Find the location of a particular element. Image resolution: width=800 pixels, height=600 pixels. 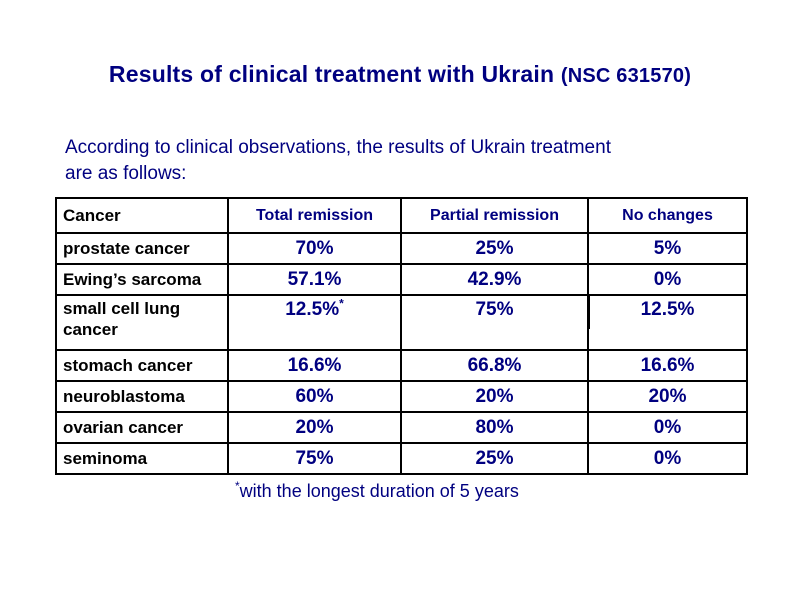

cell-no-changes: 16.6% is located at coordinates (667, 365).